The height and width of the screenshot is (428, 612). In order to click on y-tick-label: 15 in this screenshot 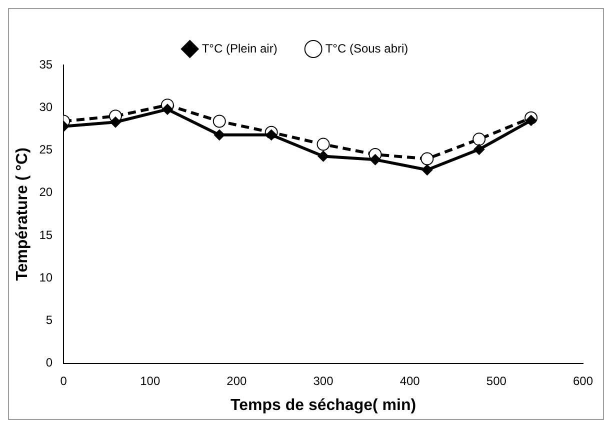, I will do `click(46, 235)`.